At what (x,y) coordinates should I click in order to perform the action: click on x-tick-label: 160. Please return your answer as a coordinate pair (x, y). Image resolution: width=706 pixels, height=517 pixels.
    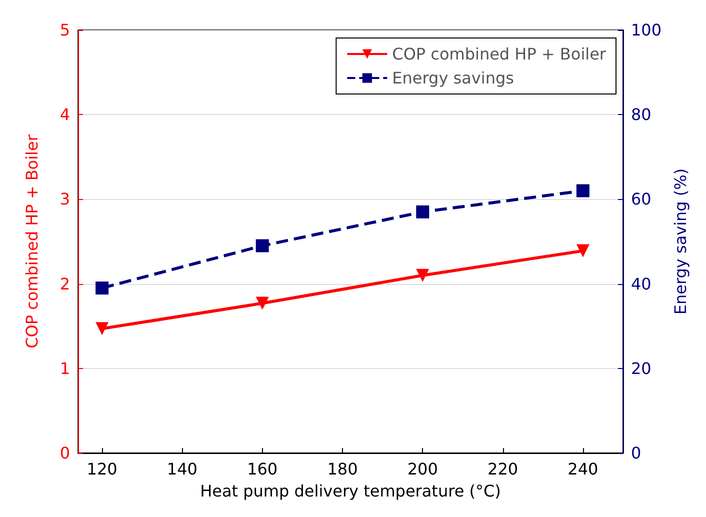
    Looking at the image, I should click on (262, 469).